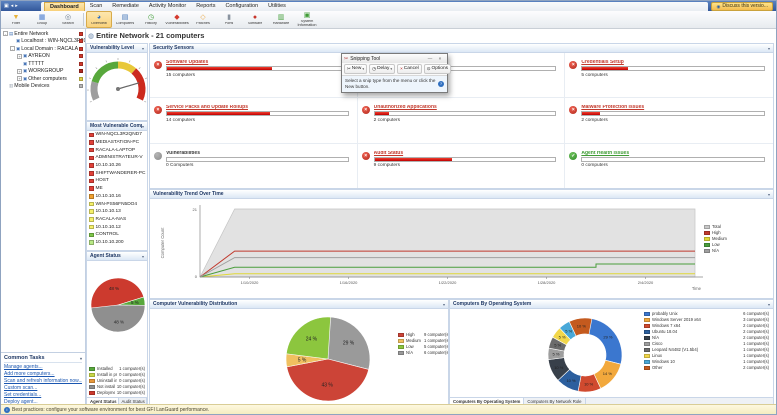  I want to click on menu-tab-utilities: Utilities, so click(277, 6).